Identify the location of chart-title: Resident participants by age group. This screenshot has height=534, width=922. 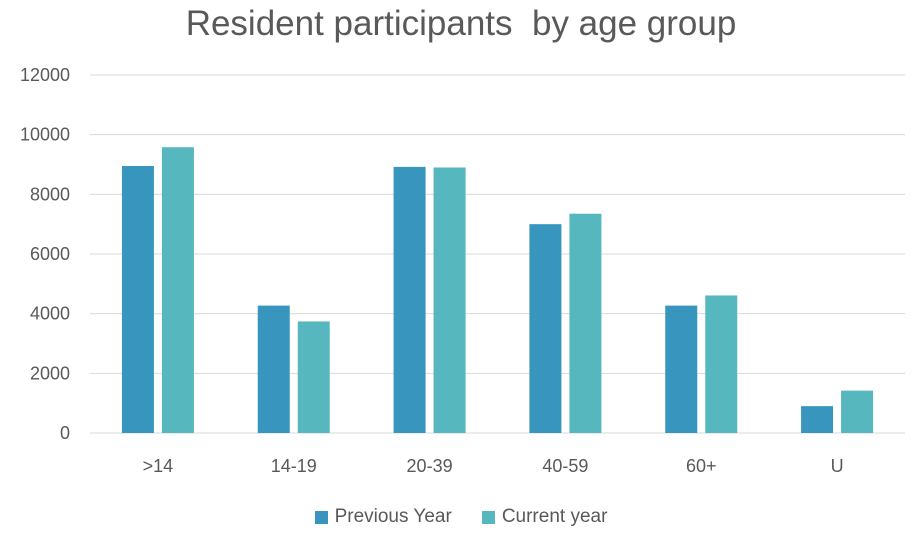
(461, 23).